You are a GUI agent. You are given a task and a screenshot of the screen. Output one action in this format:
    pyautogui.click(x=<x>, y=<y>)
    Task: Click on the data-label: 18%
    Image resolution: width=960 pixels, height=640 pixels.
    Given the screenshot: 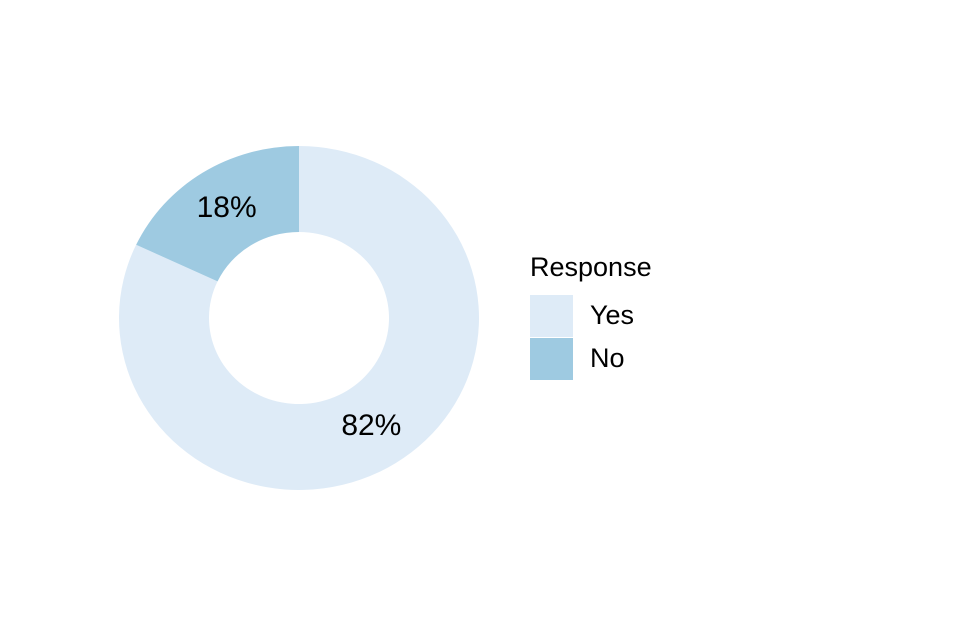 What is the action you would take?
    pyautogui.click(x=227, y=207)
    